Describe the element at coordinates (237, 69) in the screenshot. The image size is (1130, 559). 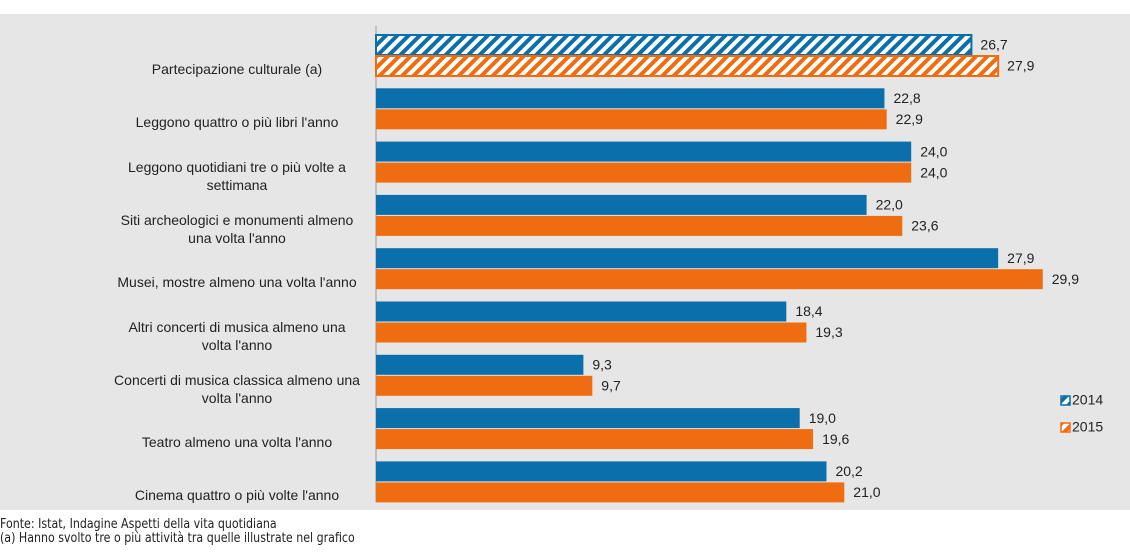
I see `category-label: Partecipazione culturale (a)` at that location.